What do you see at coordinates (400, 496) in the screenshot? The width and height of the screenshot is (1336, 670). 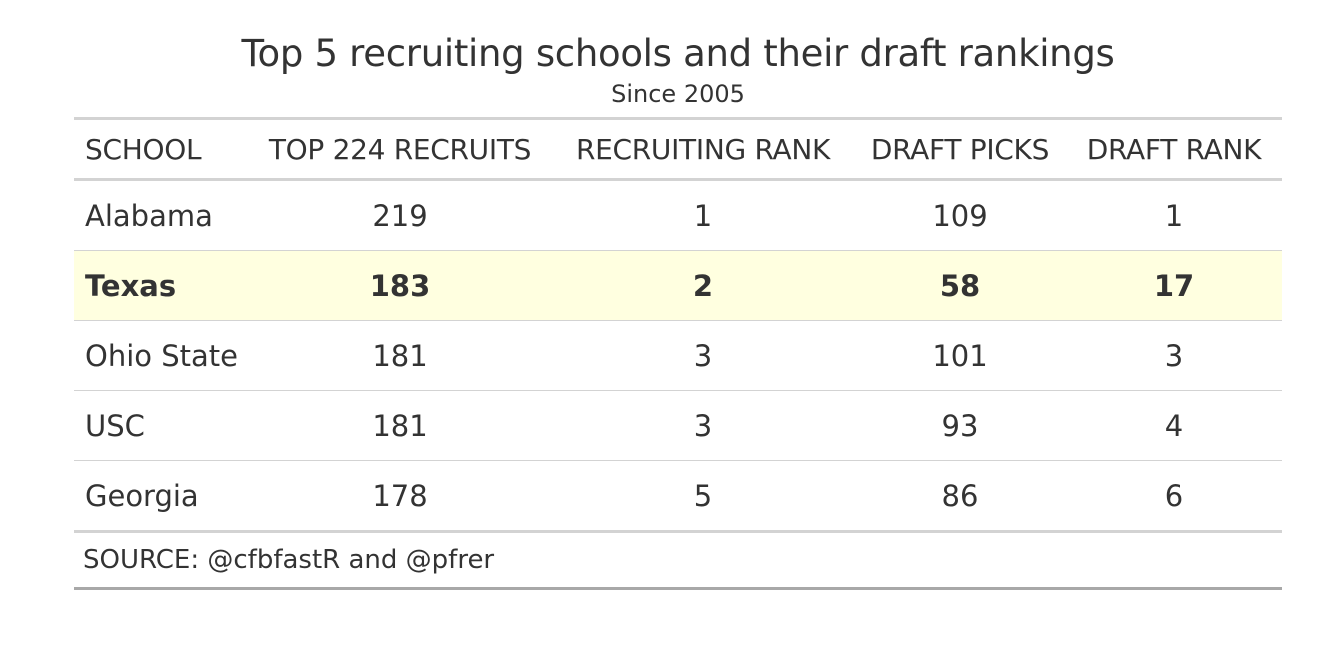 I see `cell-top-224-recruits: 178` at bounding box center [400, 496].